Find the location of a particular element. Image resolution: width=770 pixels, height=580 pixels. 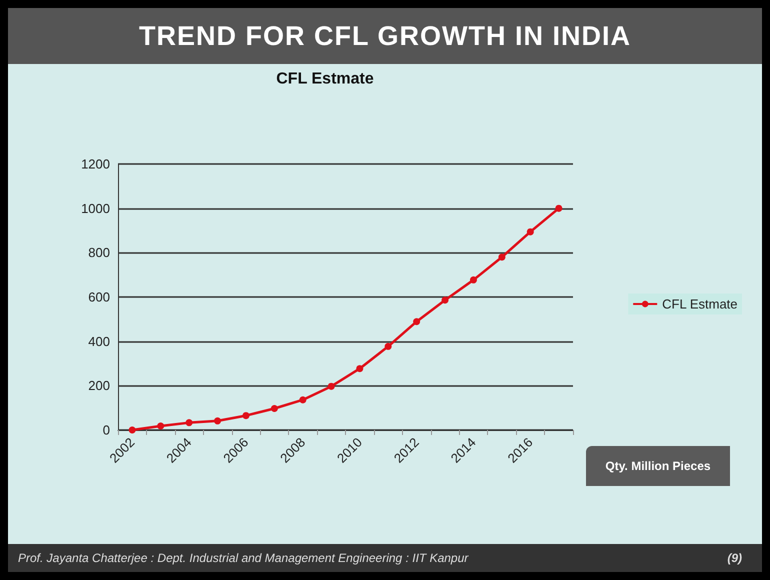

chart-subtitle: CFL Estmate is located at coordinates (325, 79).